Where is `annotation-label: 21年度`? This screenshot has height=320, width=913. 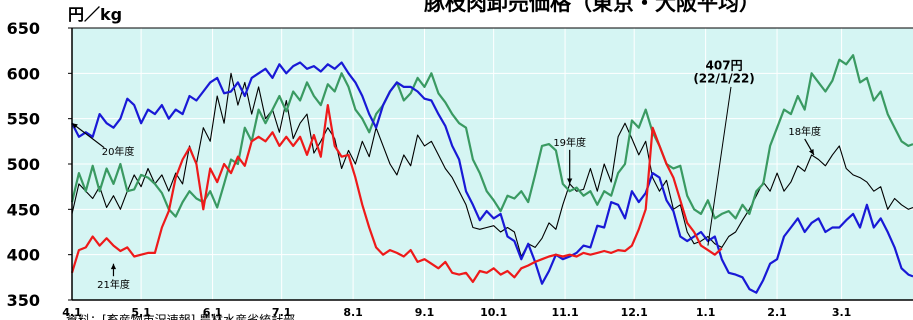 annotation-label: 21年度 is located at coordinates (113, 284).